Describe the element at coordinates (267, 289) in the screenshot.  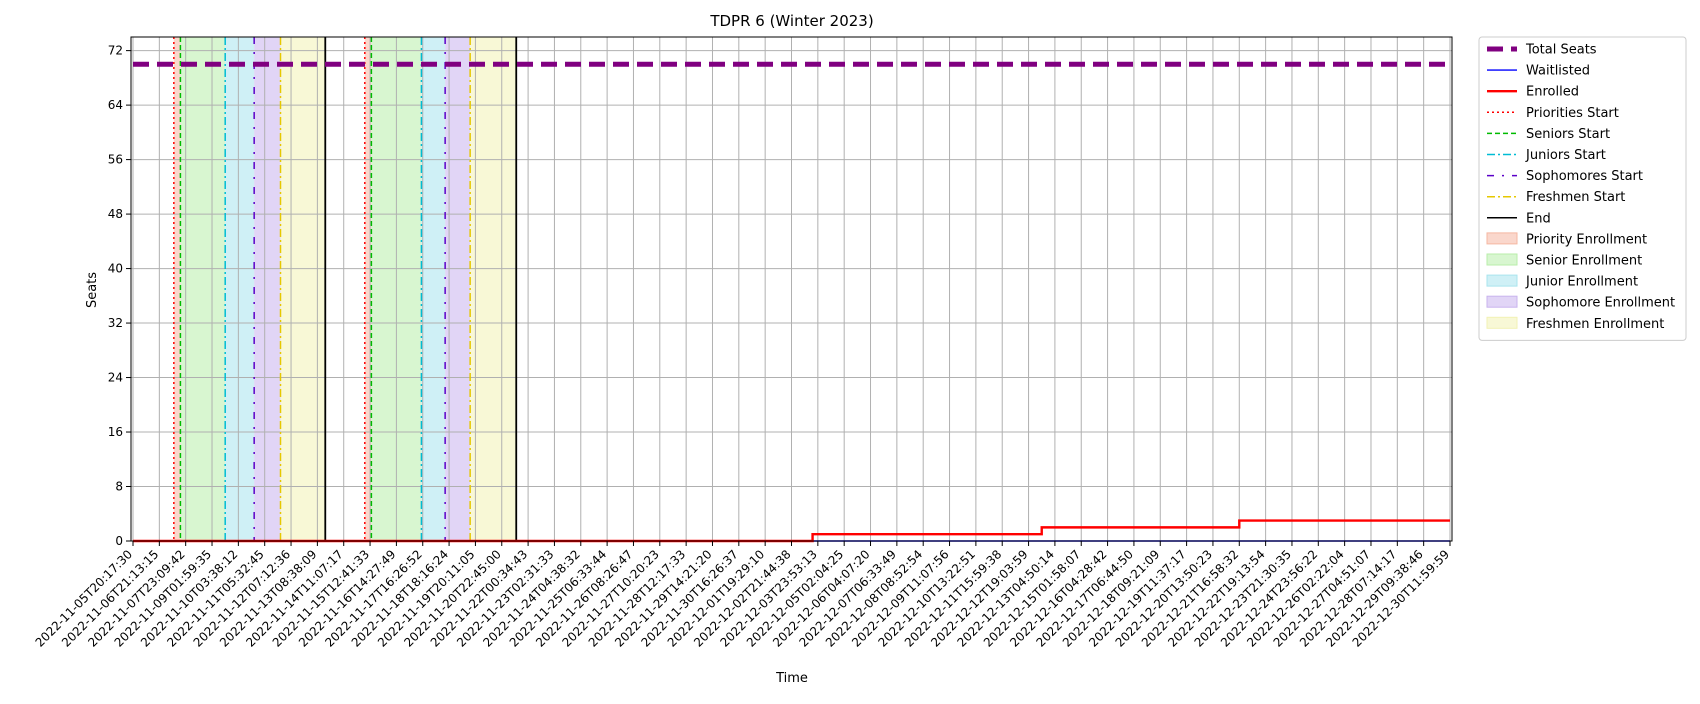
I see `span-sophomore-enrollment` at that location.